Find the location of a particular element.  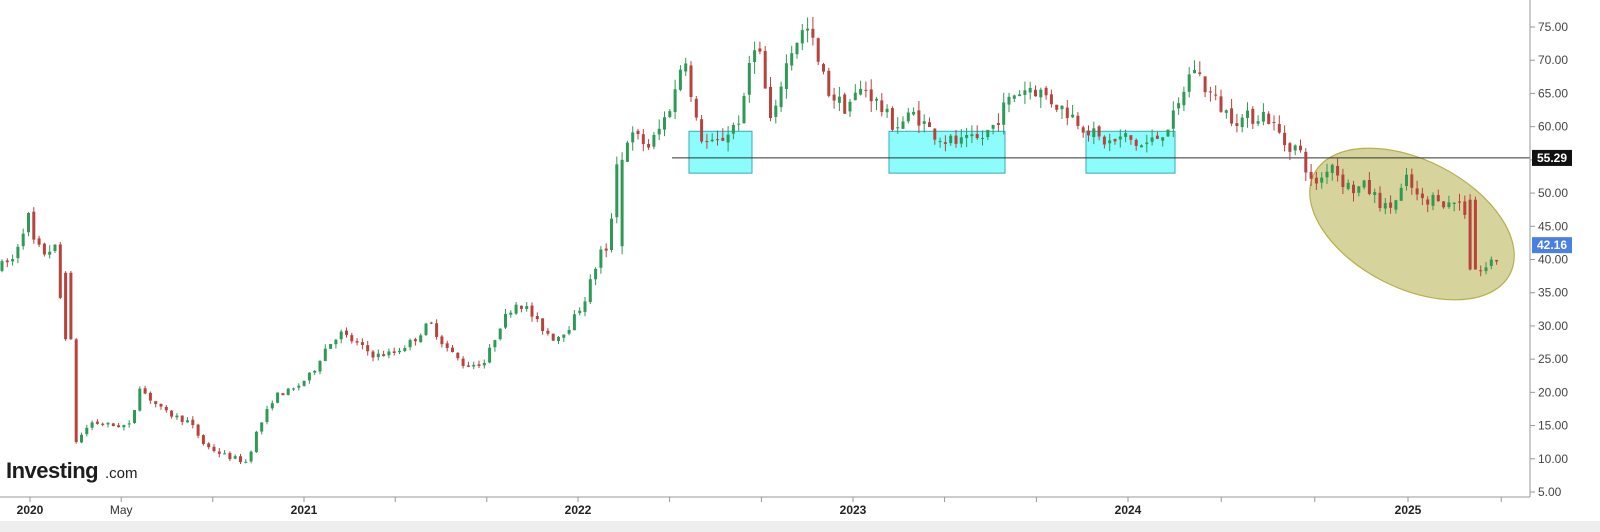

y-tick-label: 70.00 is located at coordinates (1553, 60).